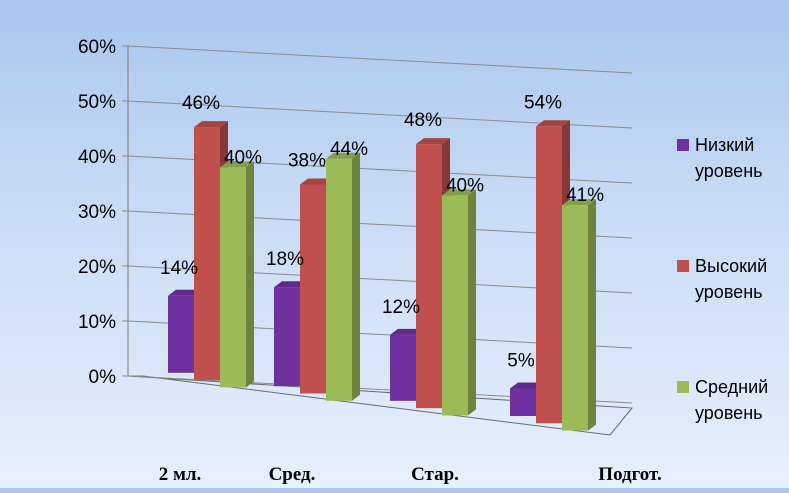 Image resolution: width=789 pixels, height=493 pixels. What do you see at coordinates (97, 212) in the screenshot?
I see `y-tick-label: 30%` at bounding box center [97, 212].